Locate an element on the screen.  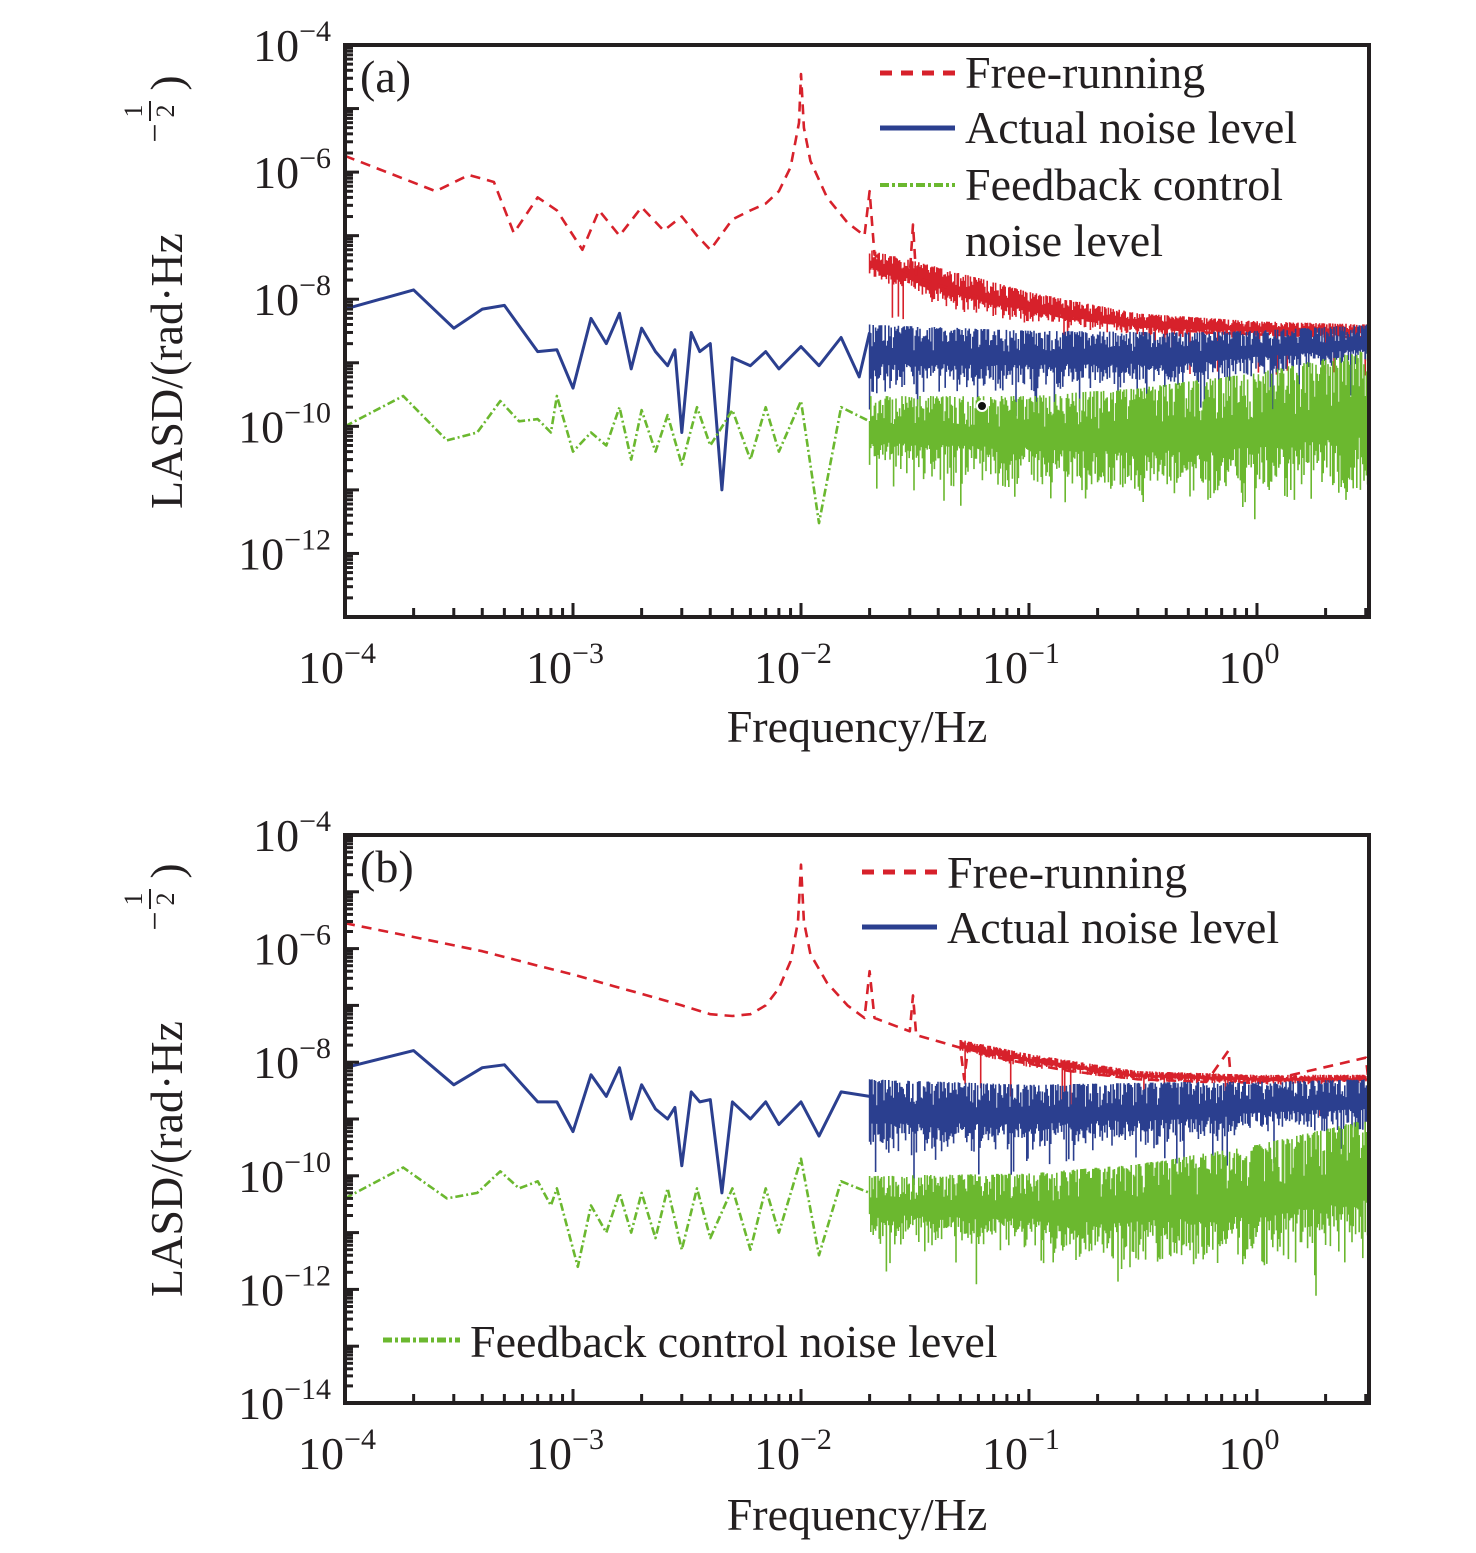
legend-feedback-label-line2: noise level is located at coordinates (1064, 240).